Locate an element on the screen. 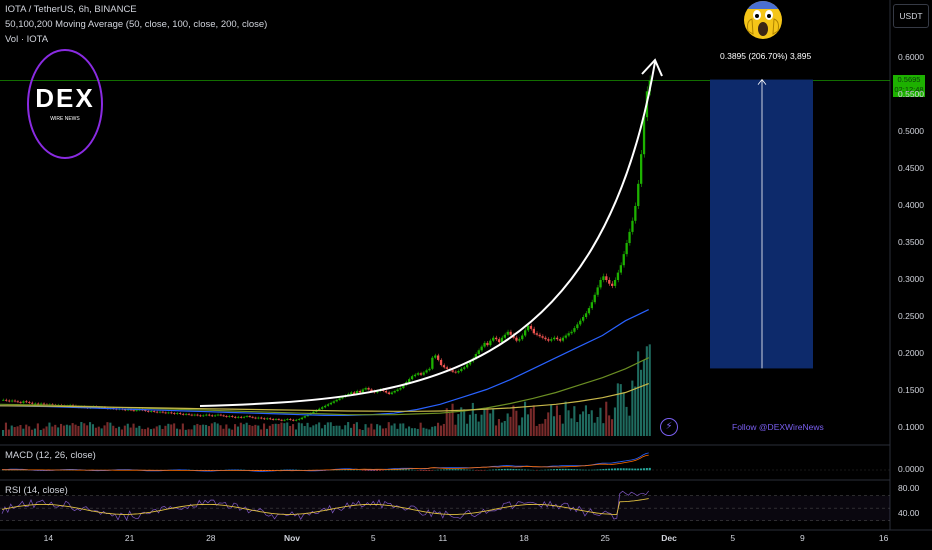 This screenshot has width=932, height=550. price-tick-label: 0.4000 is located at coordinates (911, 205).